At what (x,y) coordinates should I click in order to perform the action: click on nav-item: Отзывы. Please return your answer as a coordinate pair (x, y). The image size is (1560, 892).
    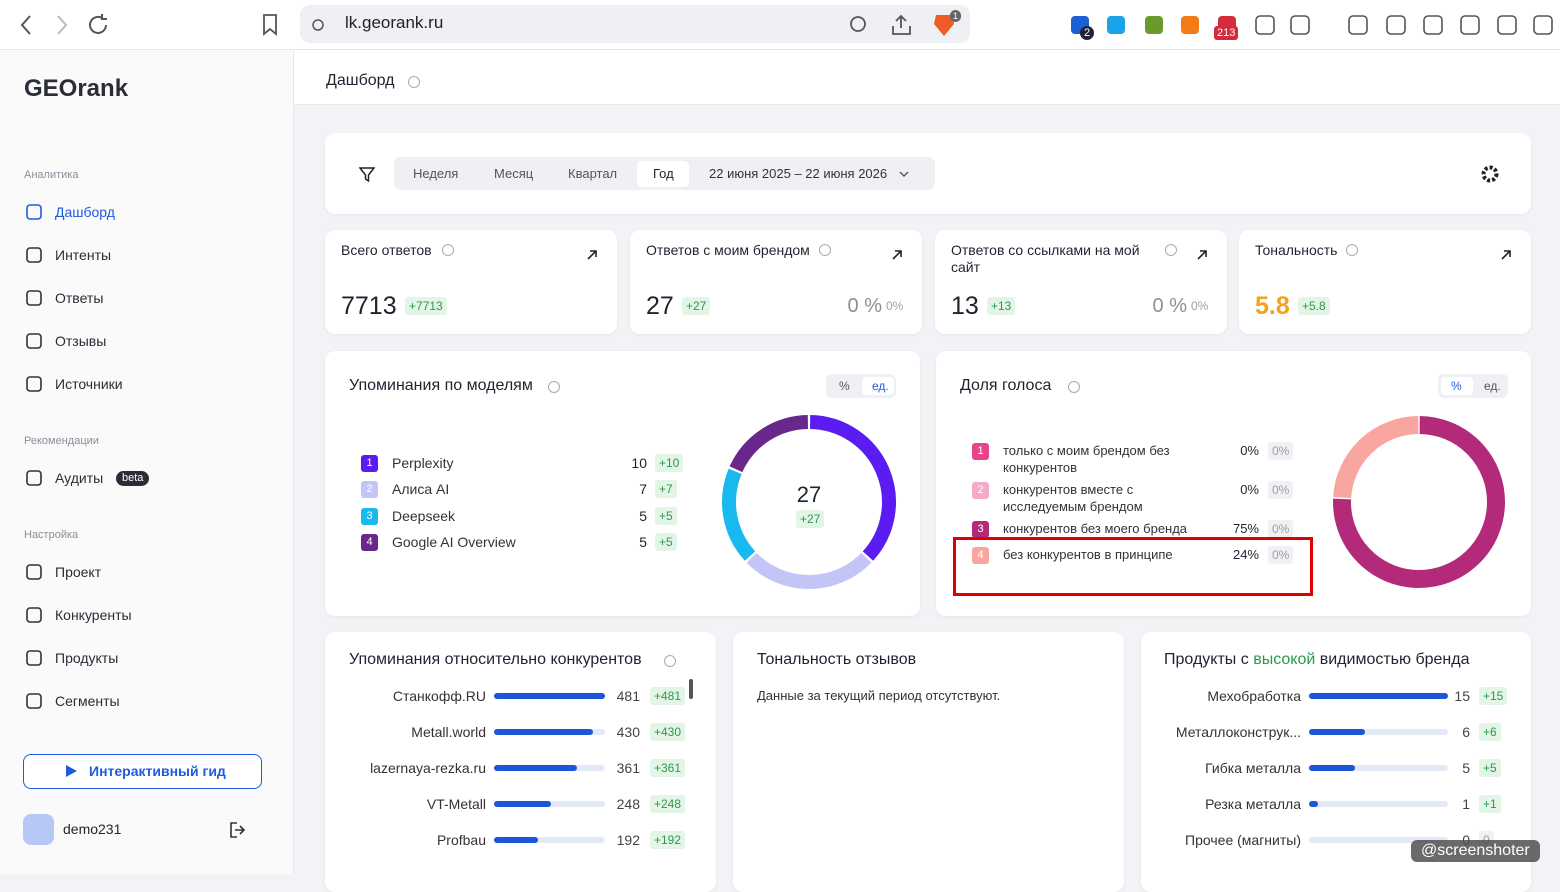
    Looking at the image, I should click on (81, 341).